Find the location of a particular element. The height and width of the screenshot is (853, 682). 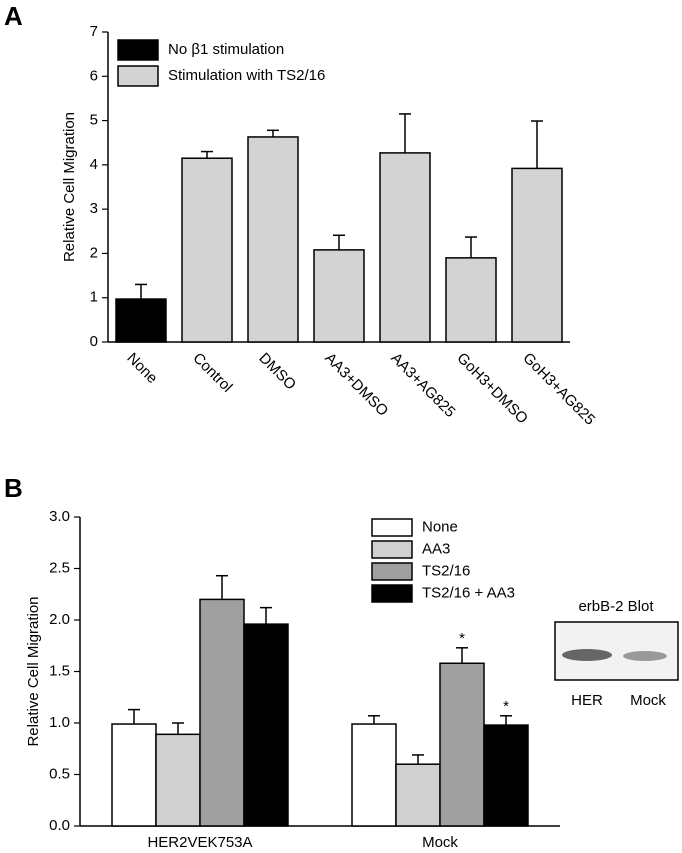

legend-label: No β1 stimulation is located at coordinates (226, 49).